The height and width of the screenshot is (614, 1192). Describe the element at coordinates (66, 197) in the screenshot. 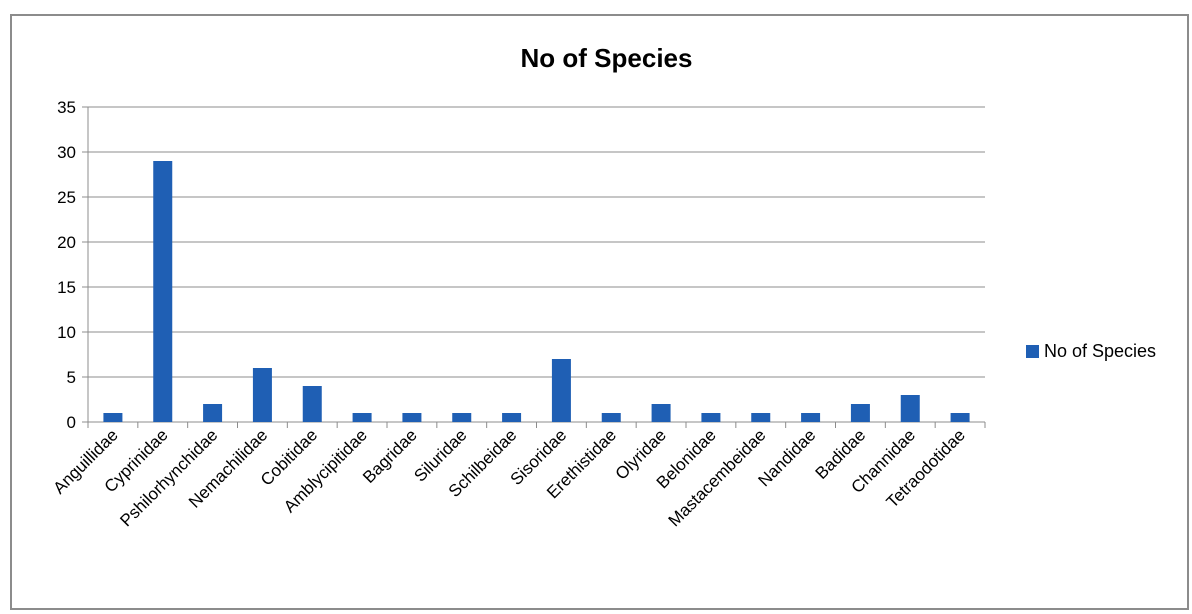

I see `y-tick-label: 25` at that location.